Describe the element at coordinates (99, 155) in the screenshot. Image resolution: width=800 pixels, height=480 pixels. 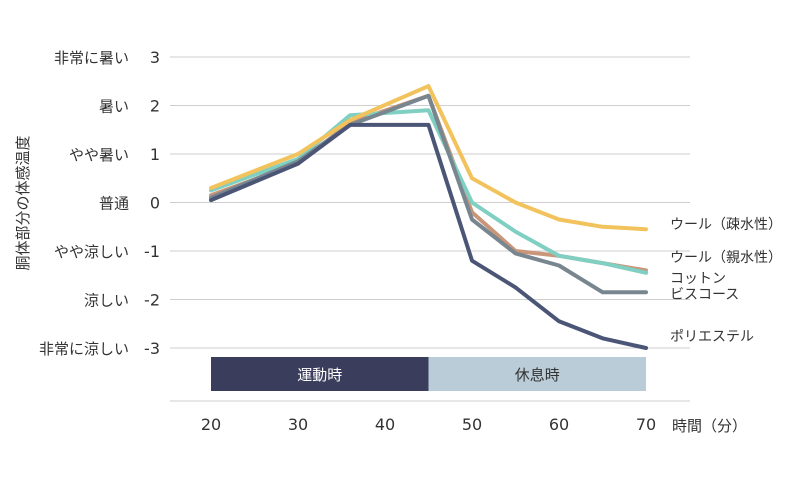
I see `y-category-label: やや暑い` at that location.